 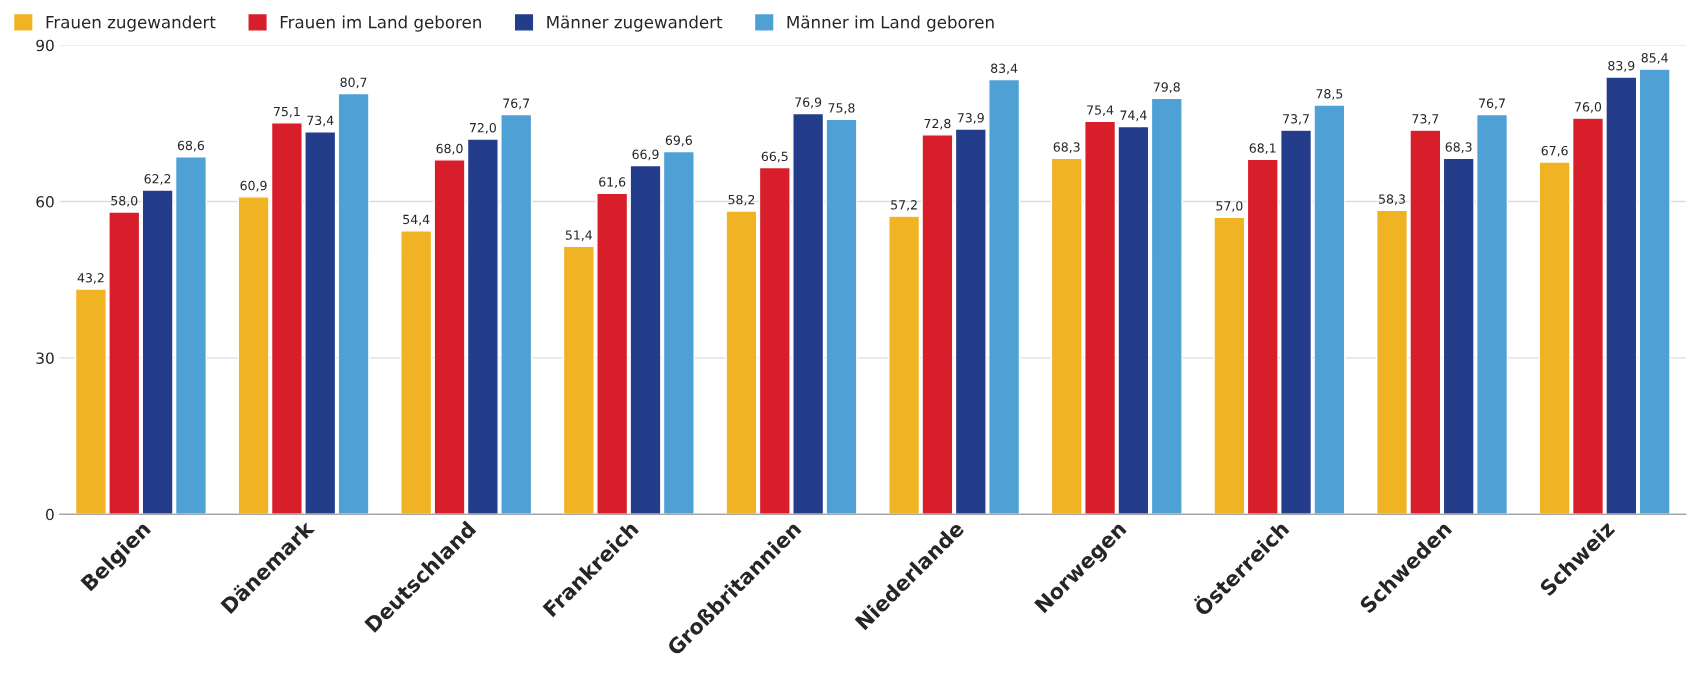 I want to click on data-label: 54,4, so click(x=416, y=220).